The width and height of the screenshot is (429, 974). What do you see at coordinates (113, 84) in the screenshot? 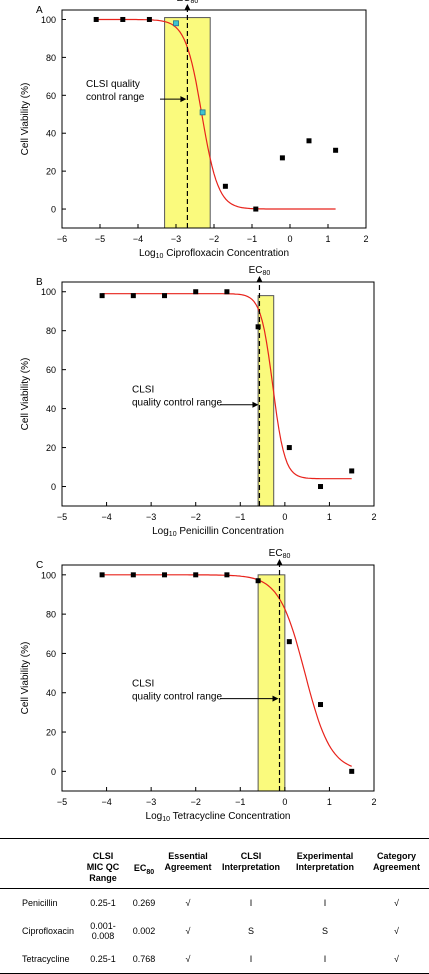
I see `annotation-text-line1: CLSI quality` at bounding box center [113, 84].